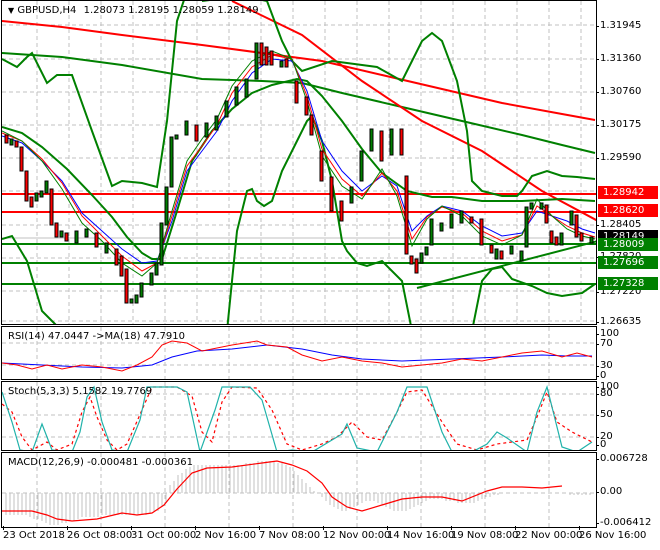  I want to click on price-tick: 1.30760, so click(618, 91).